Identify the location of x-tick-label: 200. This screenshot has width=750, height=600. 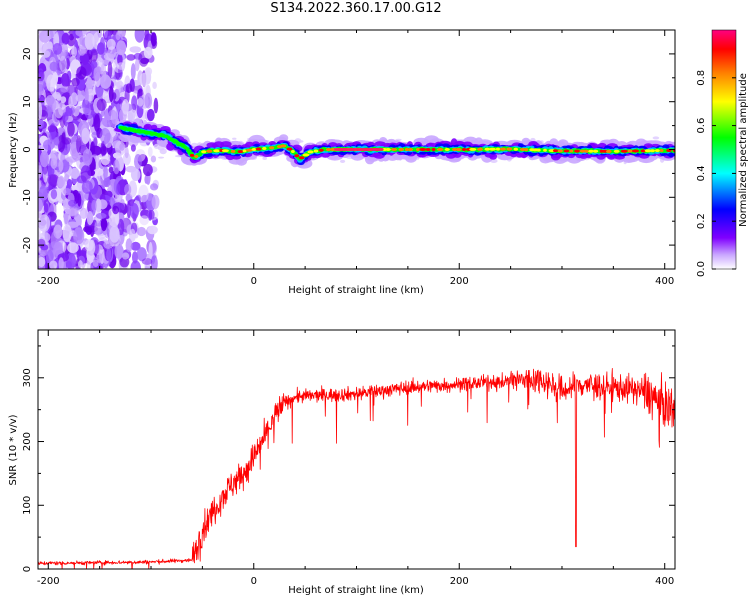
(459, 581).